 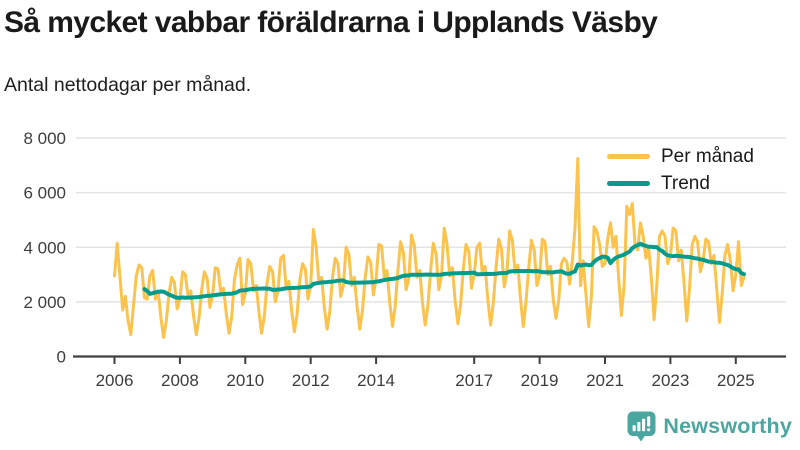 What do you see at coordinates (707, 156) in the screenshot?
I see `legend-label-per-manad: Per månad` at bounding box center [707, 156].